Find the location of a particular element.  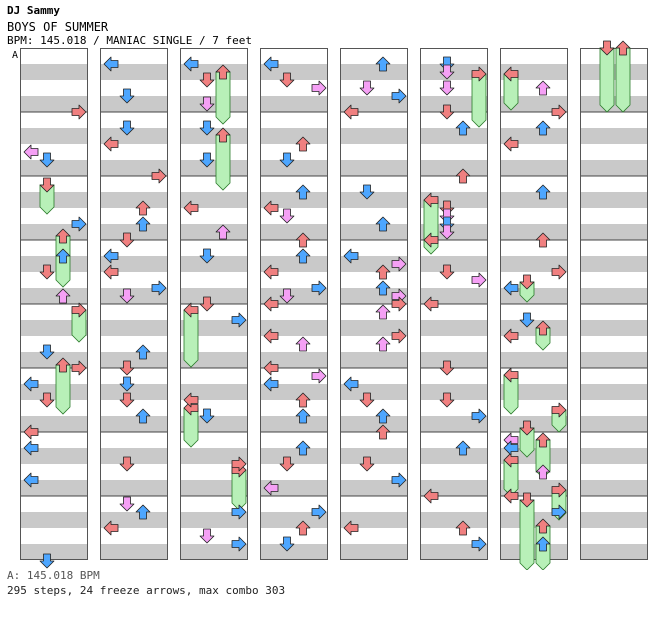

song-title: BOYS OF SUMMER is located at coordinates (58, 27).